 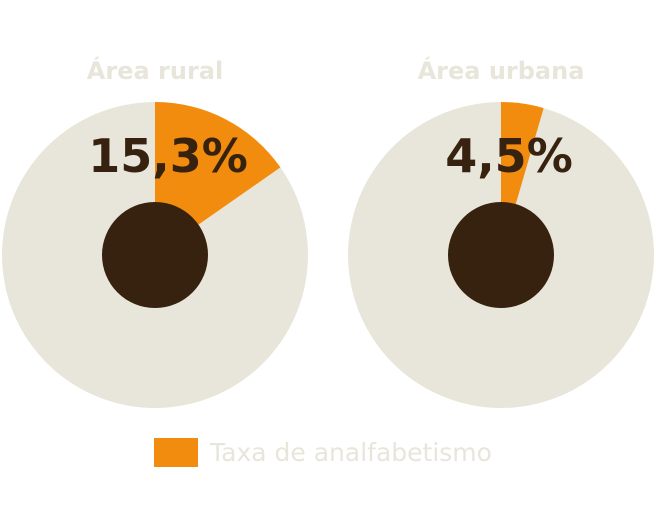 I want to click on legend: Taxa de analfabetismo, so click(x=323, y=452).